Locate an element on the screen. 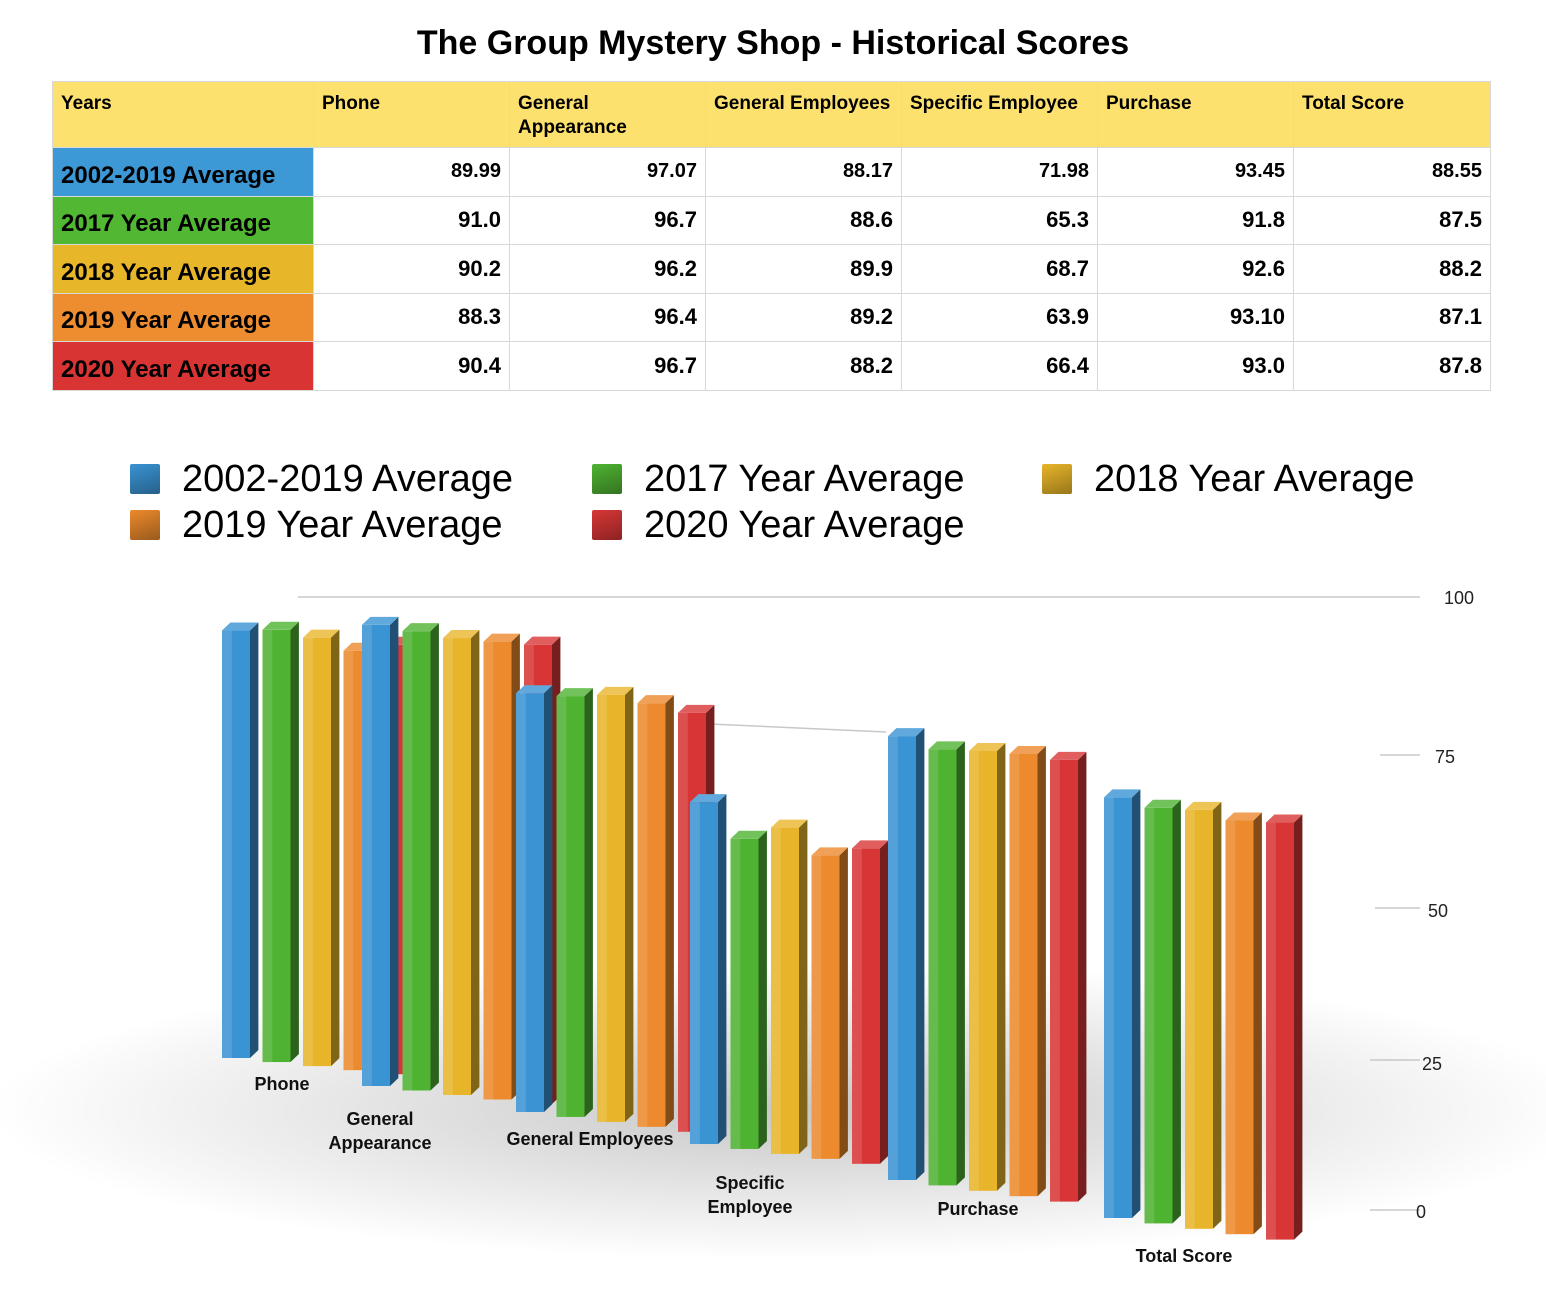 This screenshot has width=1546, height=1312. x-axis-label-line: Appearance is located at coordinates (379, 1143).